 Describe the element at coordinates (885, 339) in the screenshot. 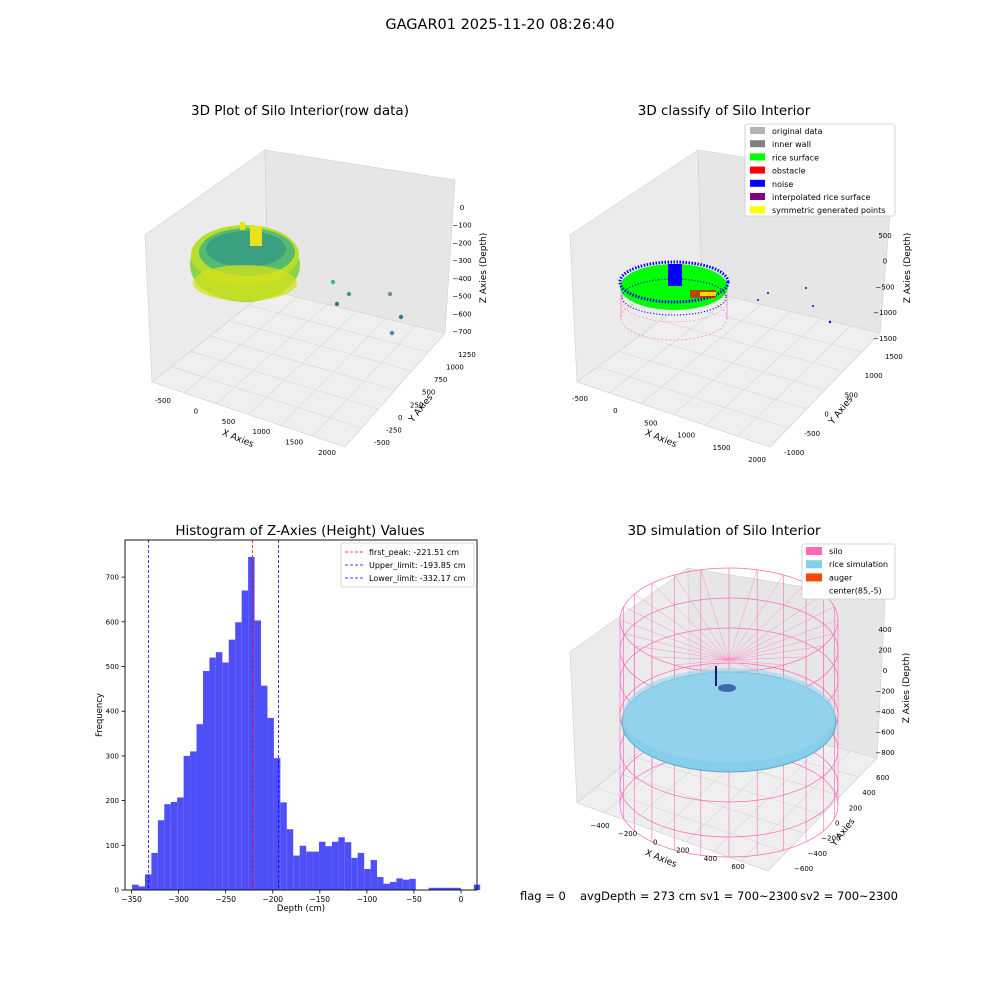

I see `classify-z-tick-label: −1500` at that location.